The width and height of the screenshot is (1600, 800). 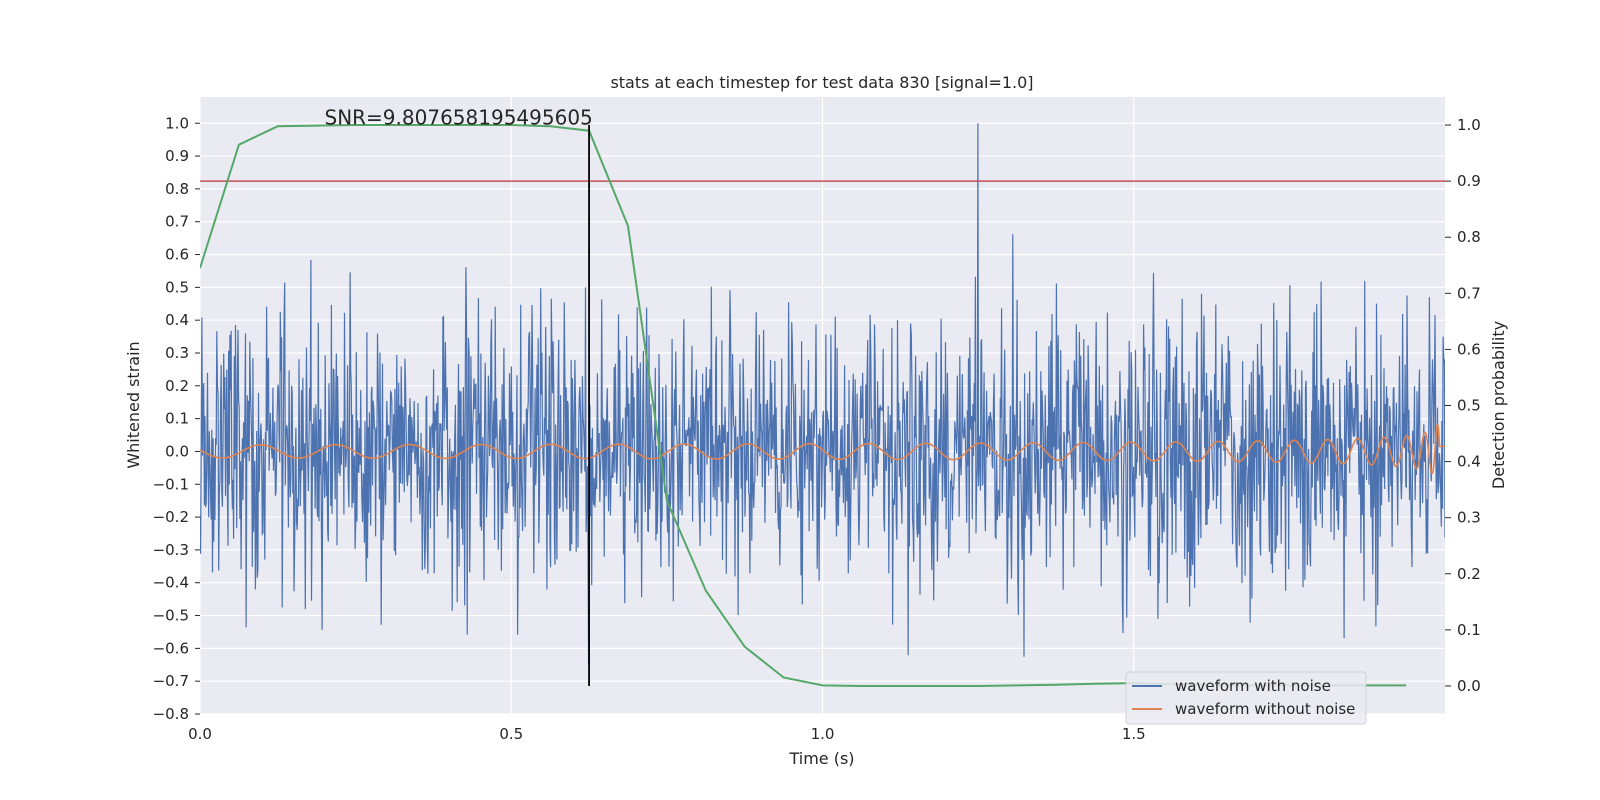 What do you see at coordinates (1469, 518) in the screenshot?
I see `y-right-tick-label: 0.3` at bounding box center [1469, 518].